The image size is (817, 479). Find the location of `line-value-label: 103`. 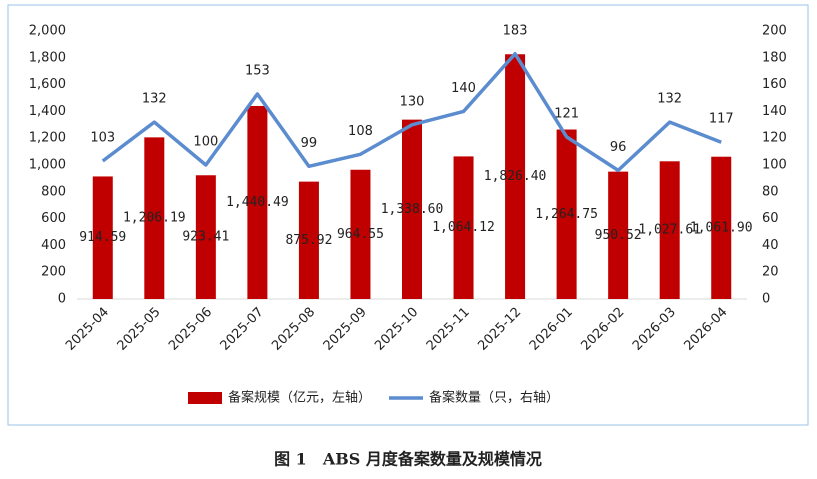

line-value-label: 103 is located at coordinates (102, 137).